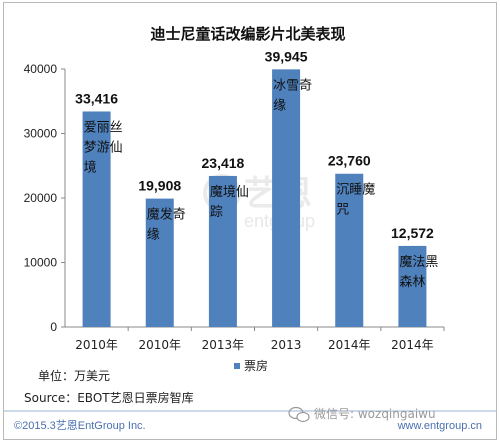 The width and height of the screenshot is (500, 442). Describe the element at coordinates (439, 426) in the screenshot. I see `footer-website: www.entgroup.cn` at that location.